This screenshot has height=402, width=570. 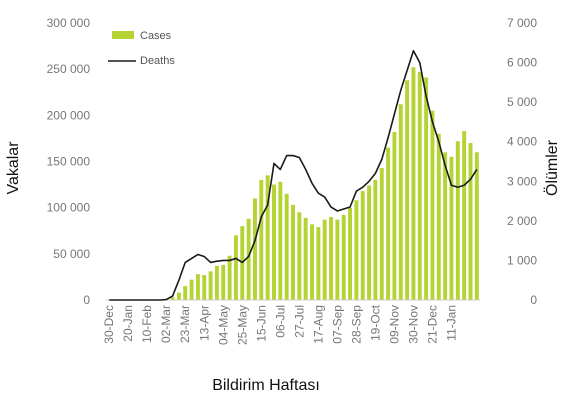 What do you see at coordinates (13, 168) in the screenshot?
I see `y-axis-title-left: Vakalar` at bounding box center [13, 168].